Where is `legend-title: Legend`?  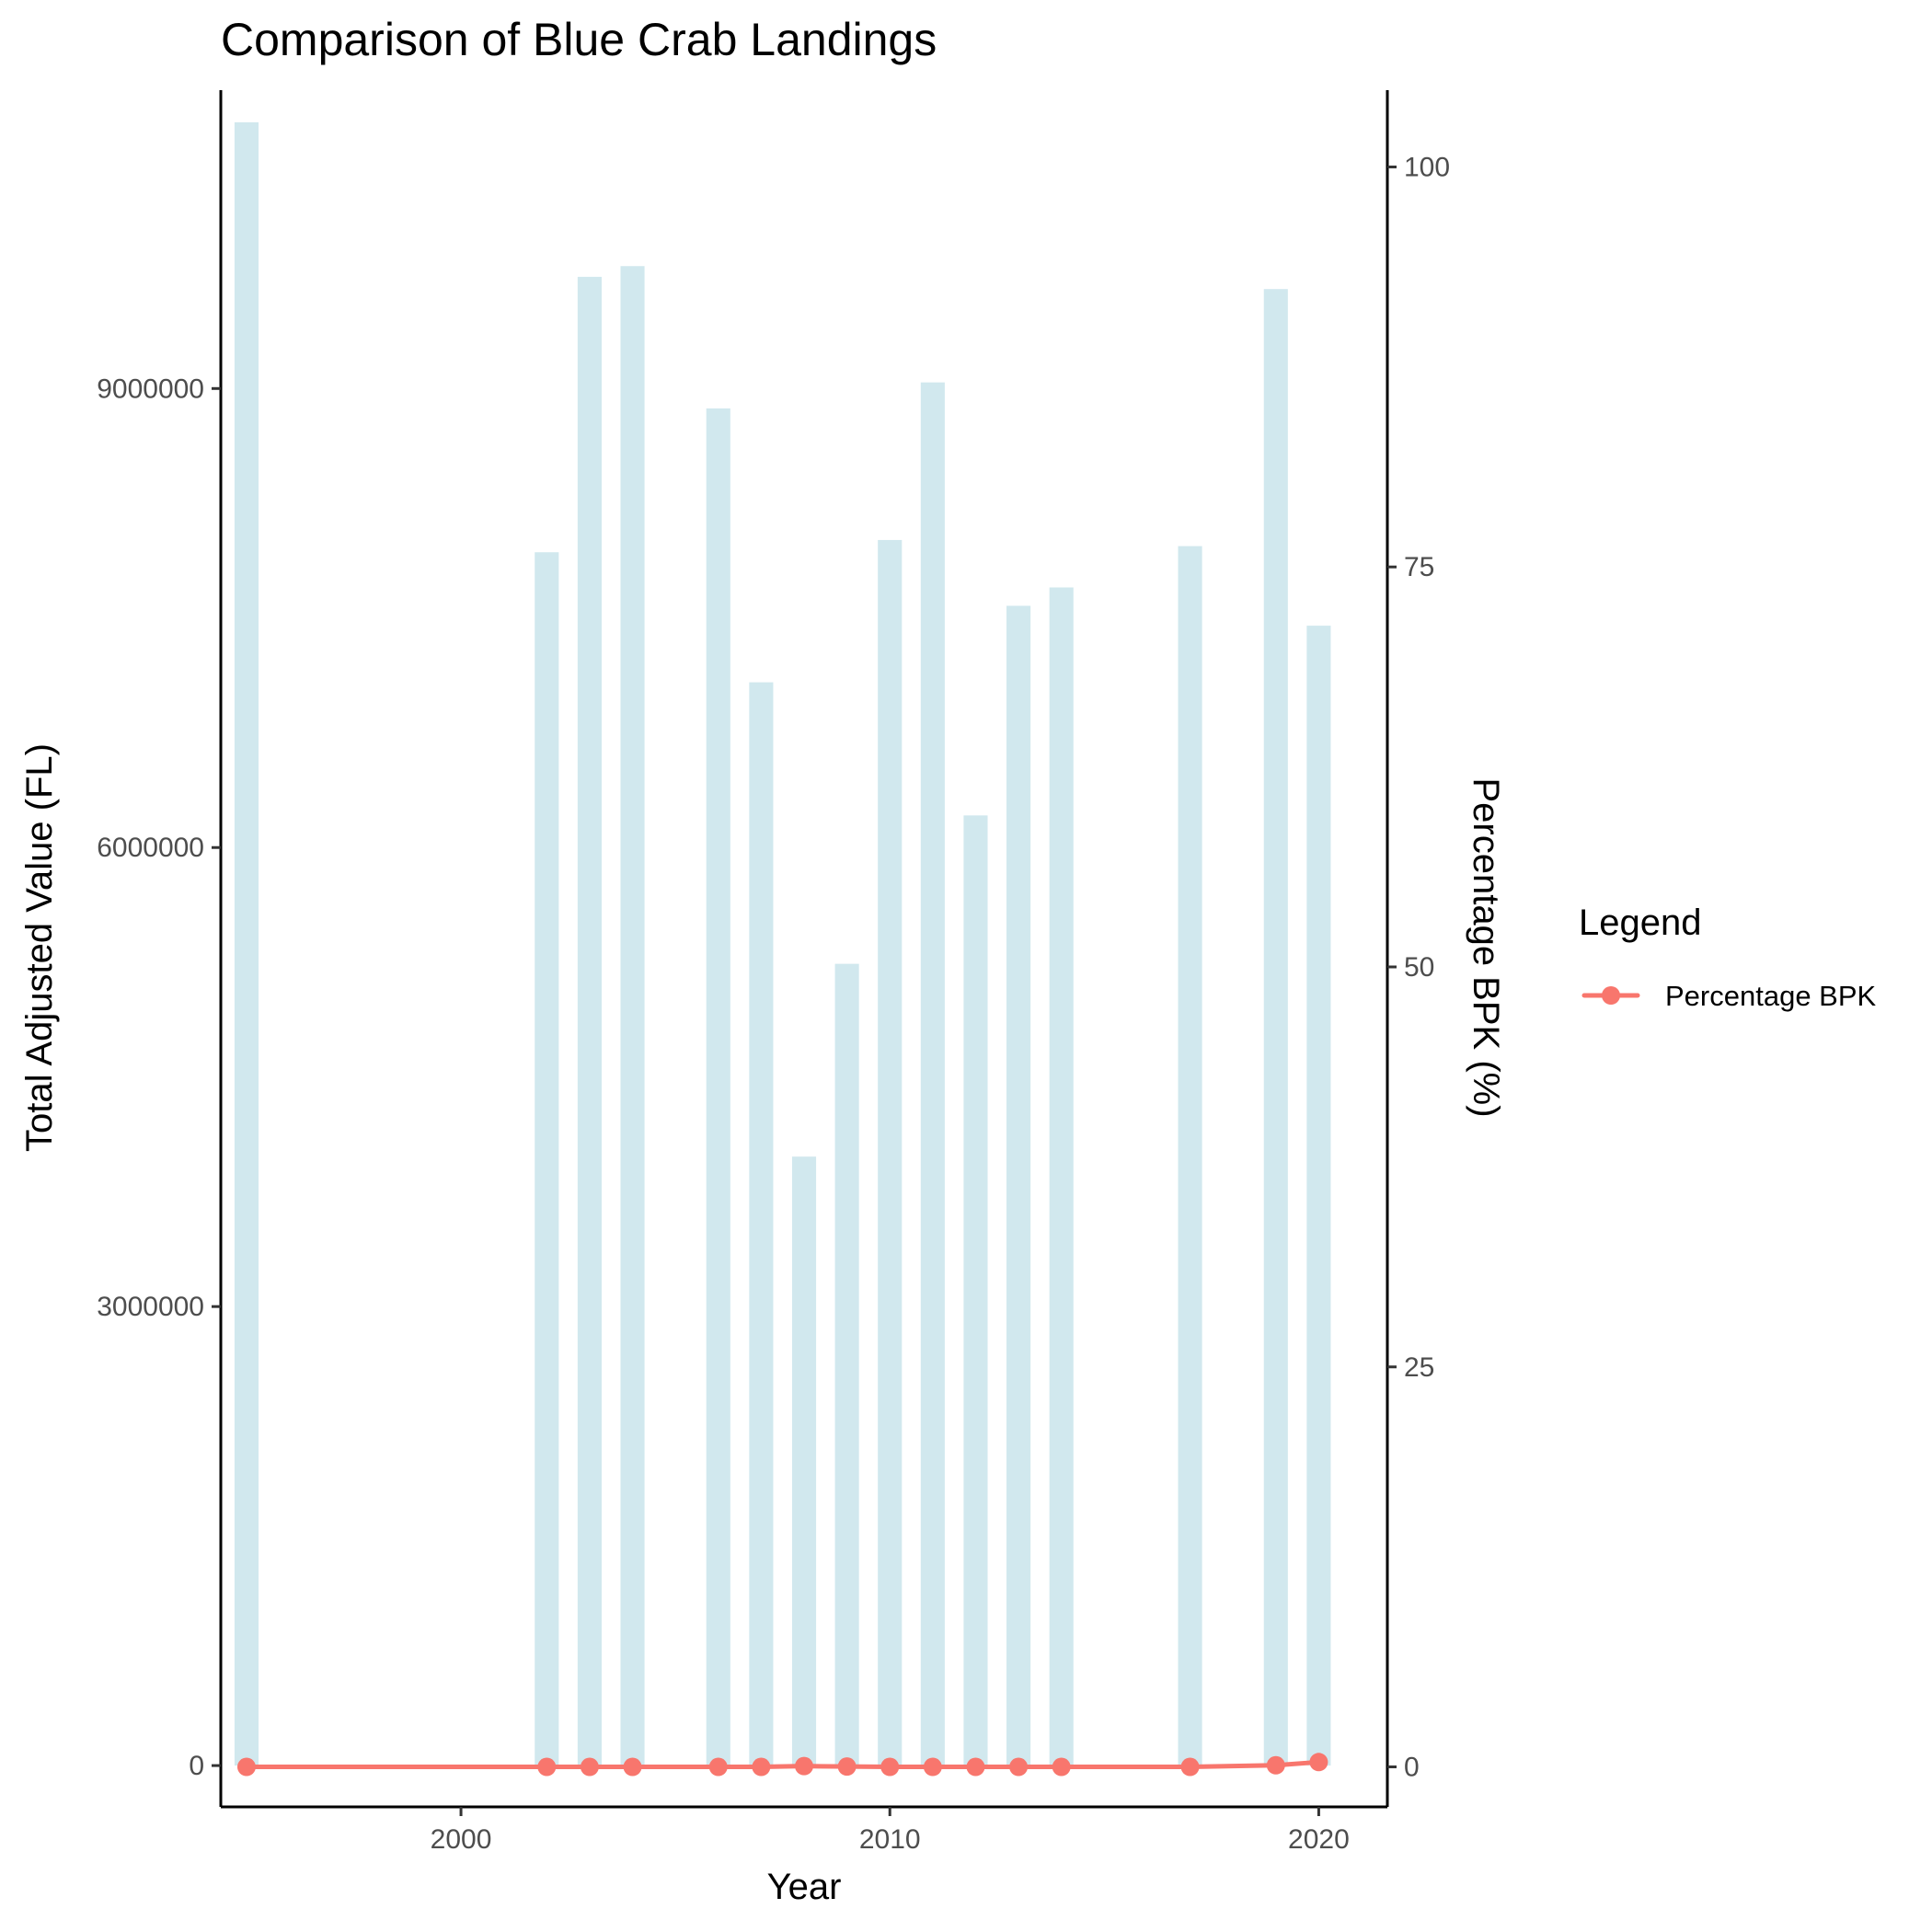 legend-title: Legend is located at coordinates (1640, 923).